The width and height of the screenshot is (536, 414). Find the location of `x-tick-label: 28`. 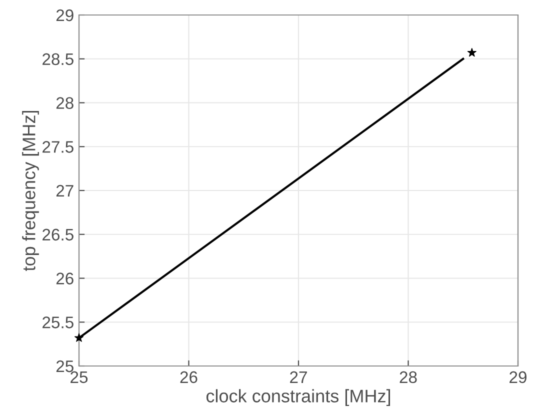

x-tick-label: 28 is located at coordinates (408, 377).